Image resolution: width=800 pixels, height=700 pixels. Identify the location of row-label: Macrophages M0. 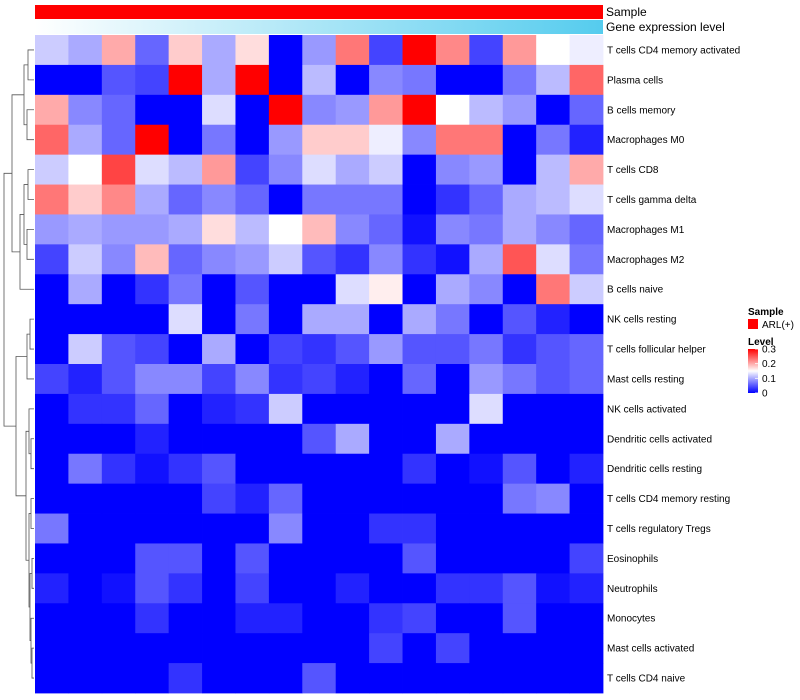
(646, 140).